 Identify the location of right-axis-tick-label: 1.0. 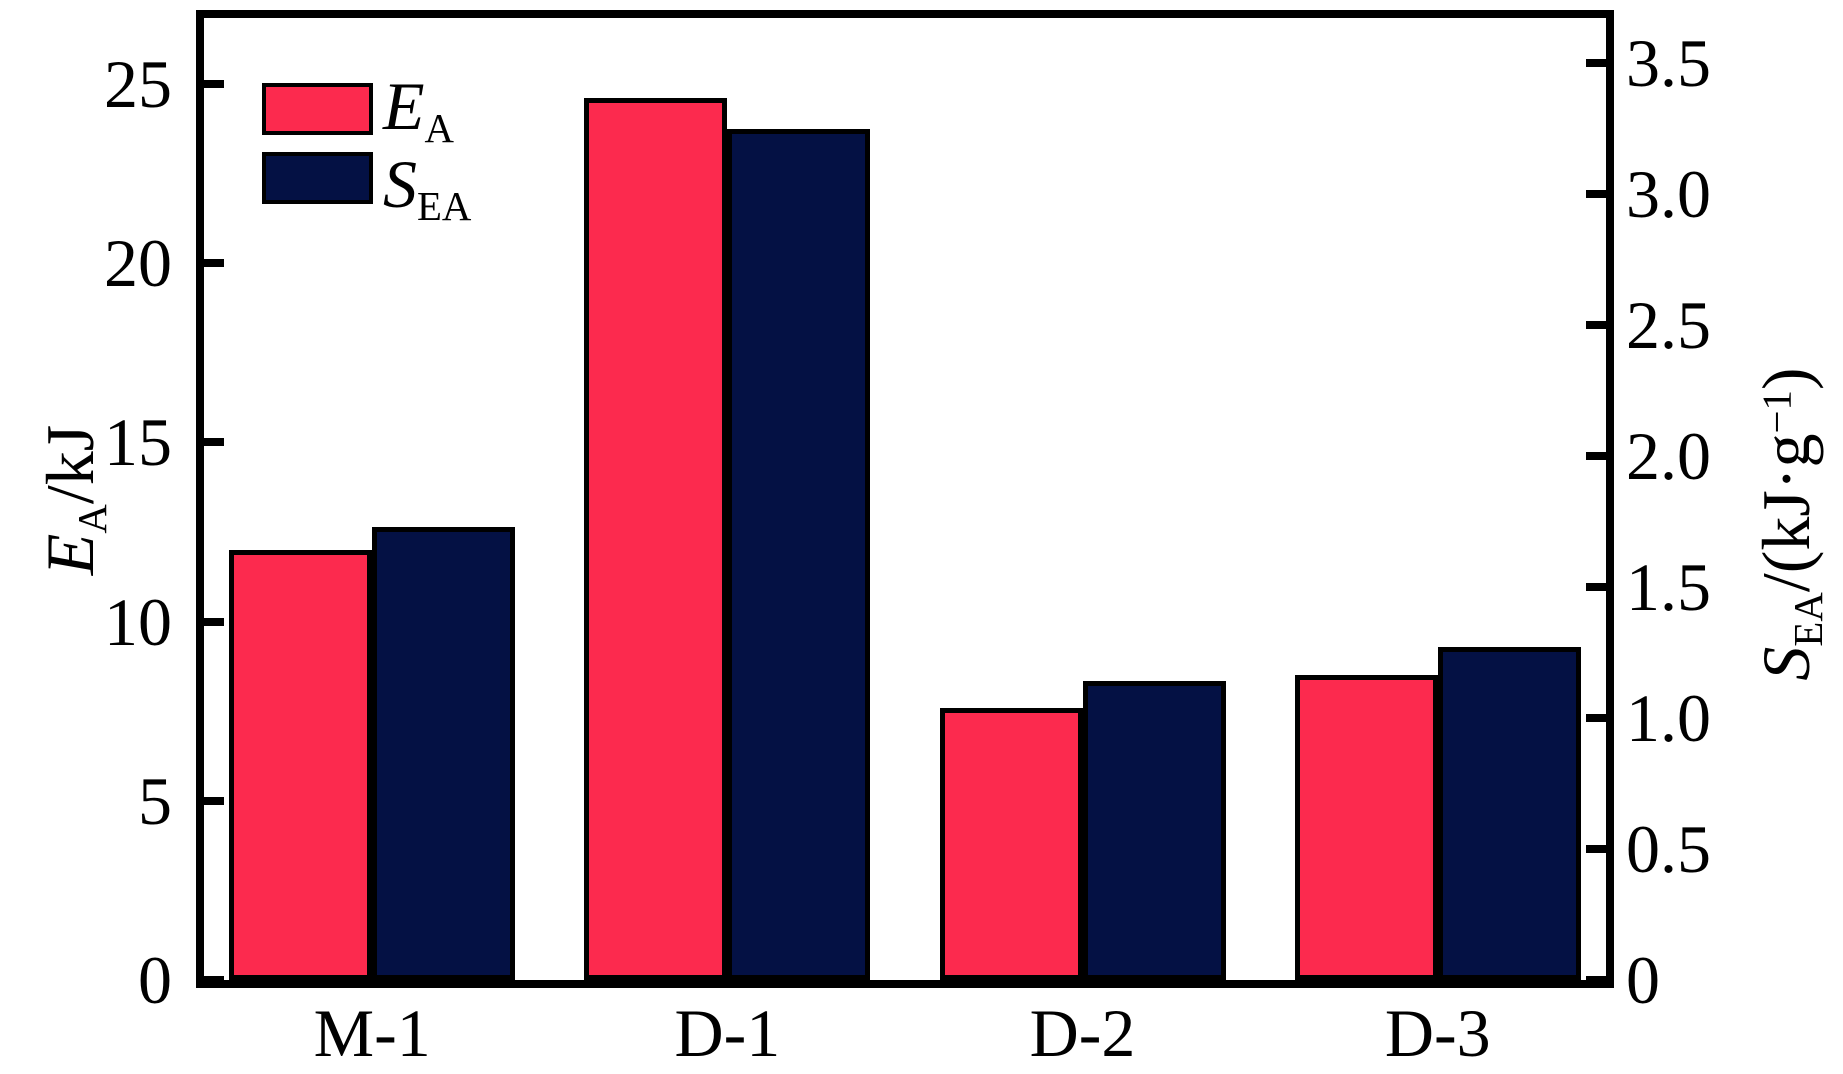
(1668, 718).